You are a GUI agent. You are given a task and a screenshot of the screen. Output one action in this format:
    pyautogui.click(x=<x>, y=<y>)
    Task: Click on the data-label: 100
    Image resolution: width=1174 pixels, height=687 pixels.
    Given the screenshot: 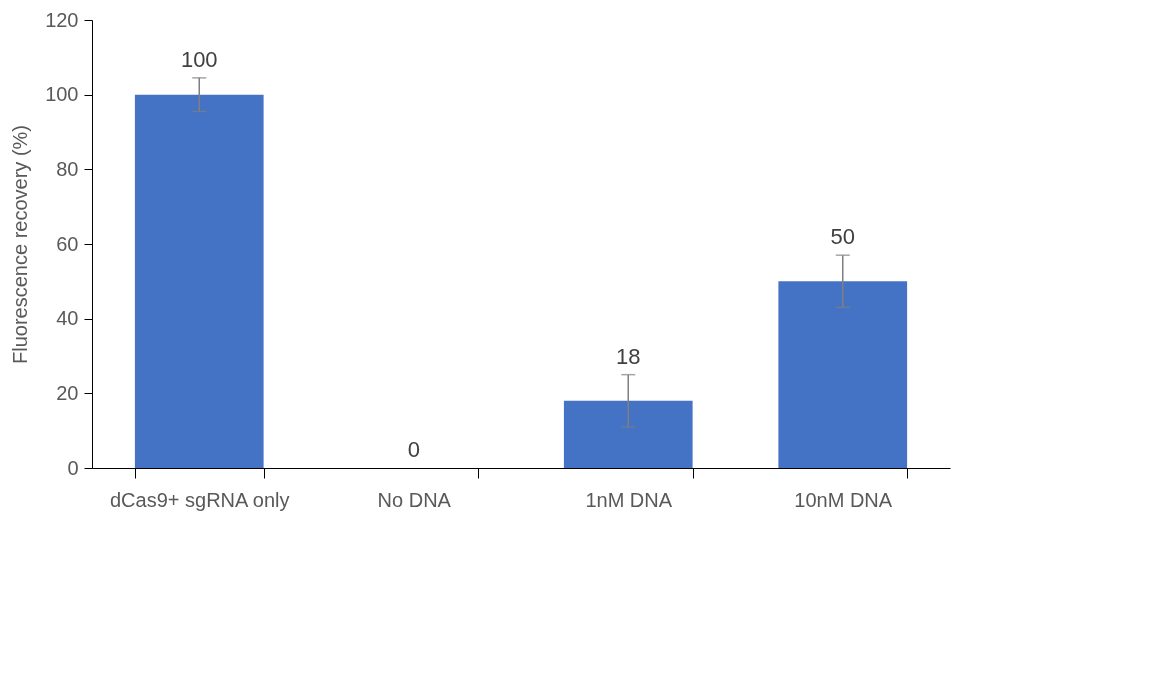 What is the action you would take?
    pyautogui.click(x=199, y=59)
    